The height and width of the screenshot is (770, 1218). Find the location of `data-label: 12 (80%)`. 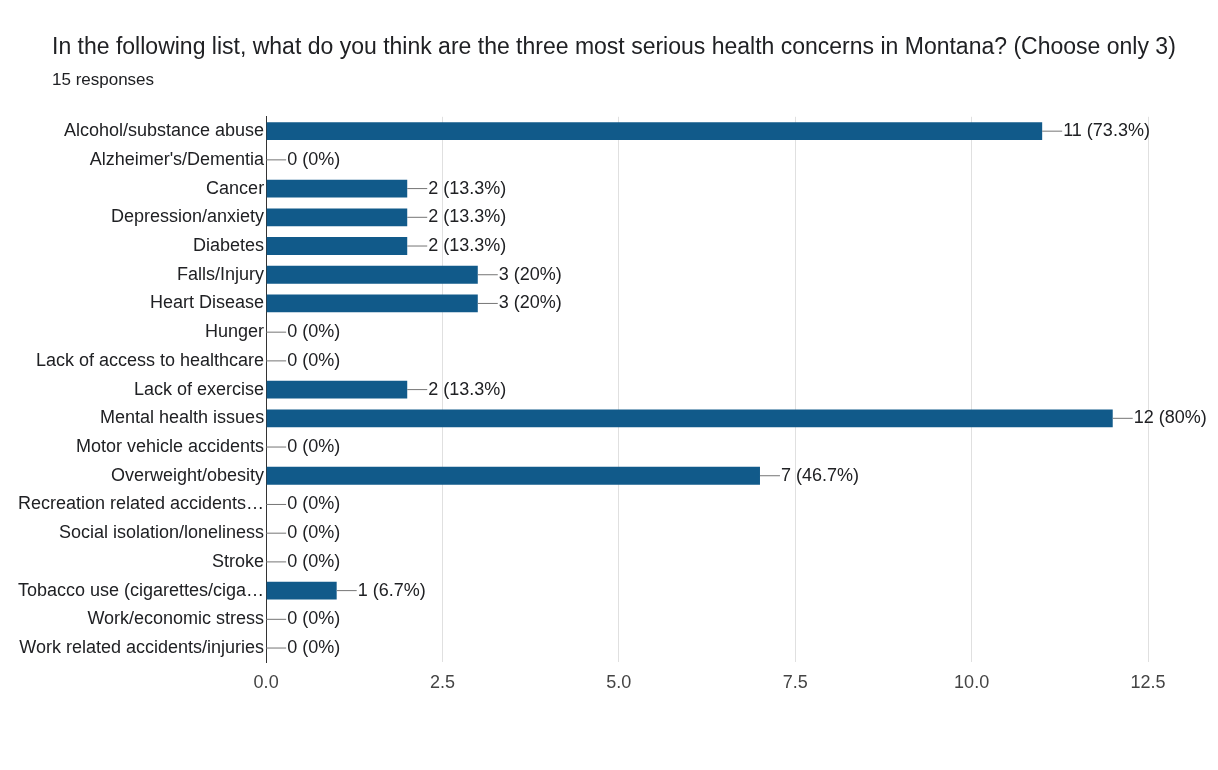

data-label: 12 (80%) is located at coordinates (1170, 417).